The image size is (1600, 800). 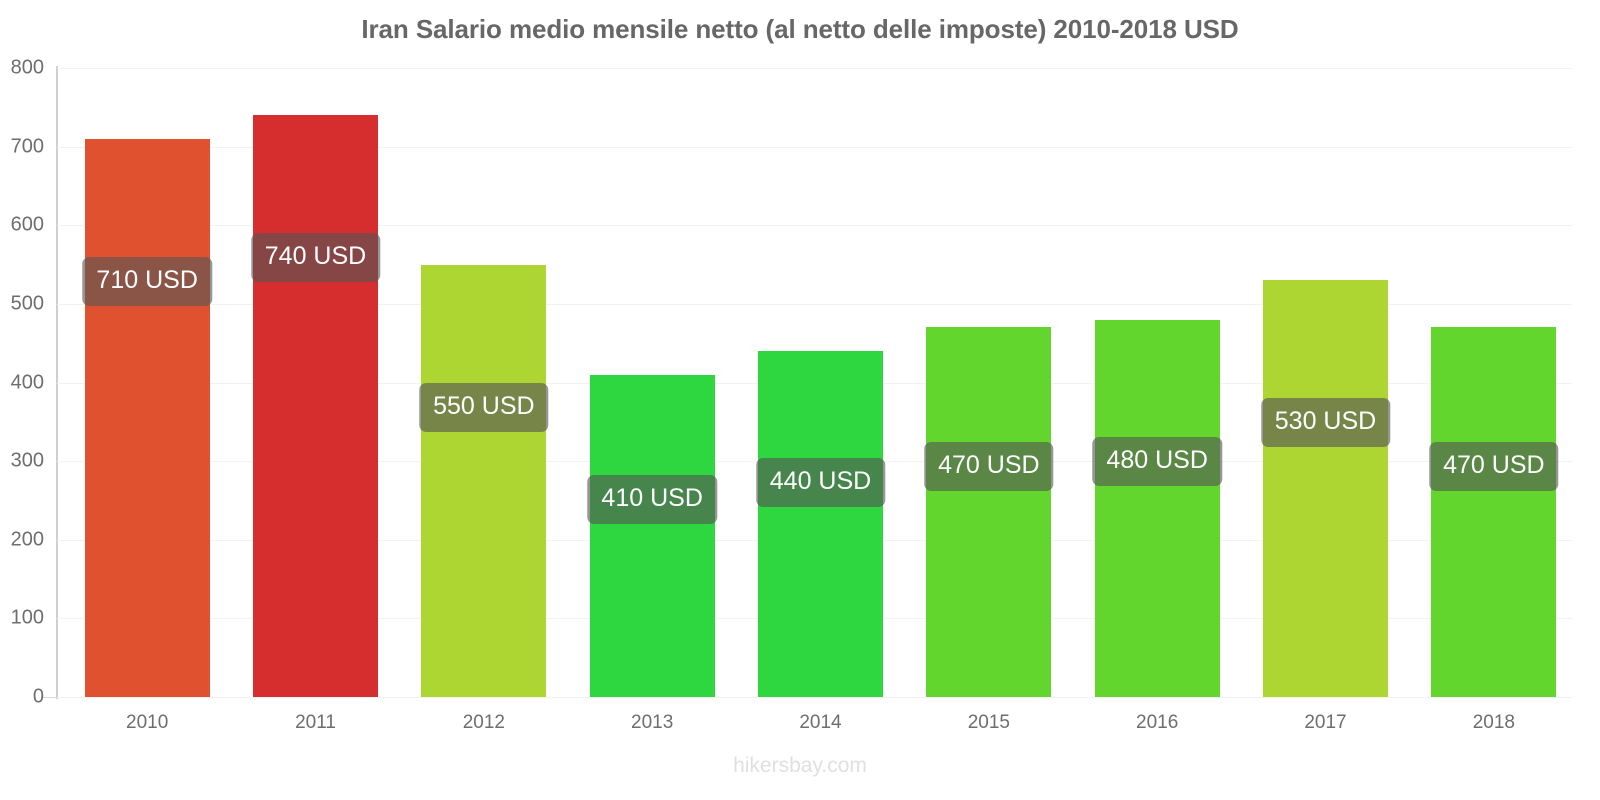 I want to click on x-axis-tick-label: 2016, so click(x=1157, y=722).